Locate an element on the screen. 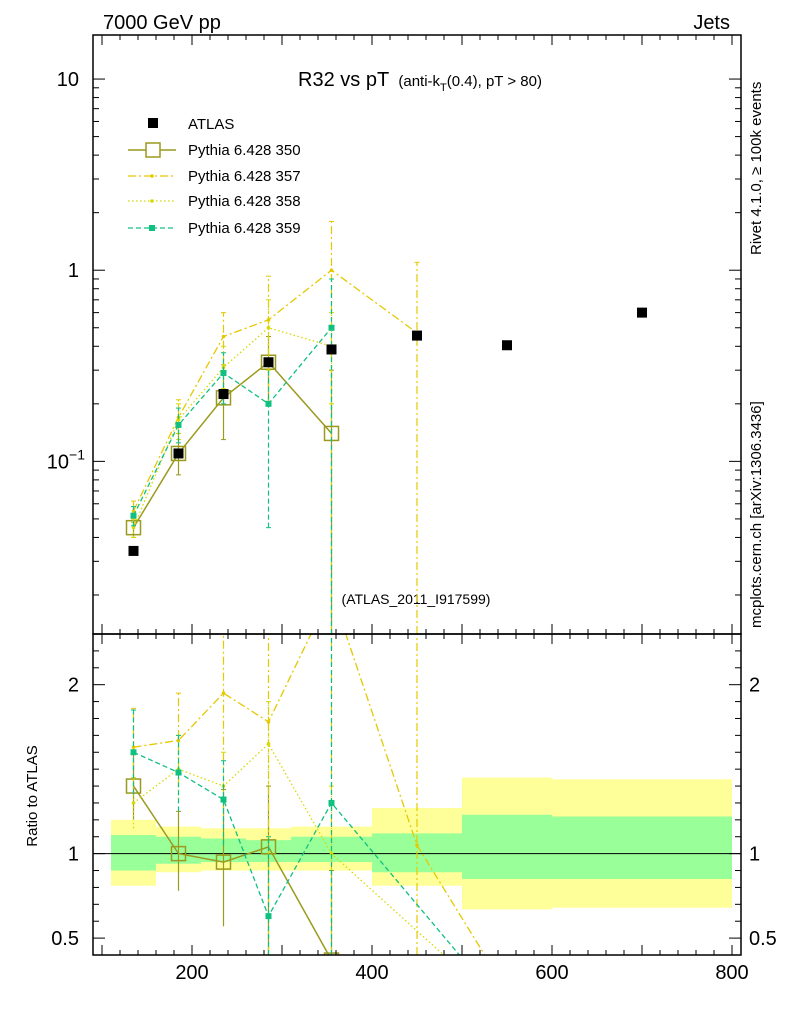 The image size is (786, 1024). legend-marker-atlas is located at coordinates (153, 123).